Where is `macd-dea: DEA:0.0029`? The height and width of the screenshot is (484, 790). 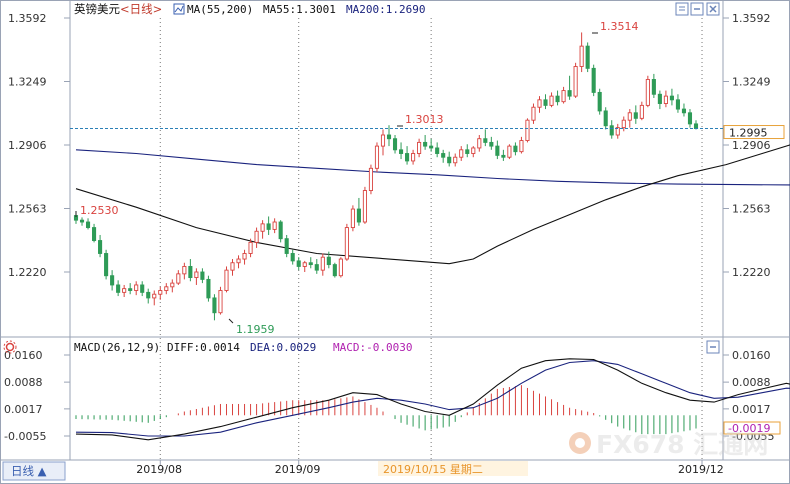 macd-dea: DEA:0.0029 is located at coordinates (283, 347).